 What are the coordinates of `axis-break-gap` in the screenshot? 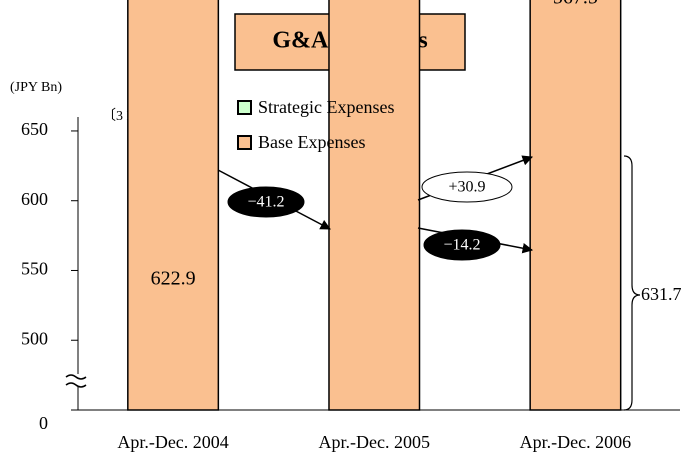 It's located at (78, 380).